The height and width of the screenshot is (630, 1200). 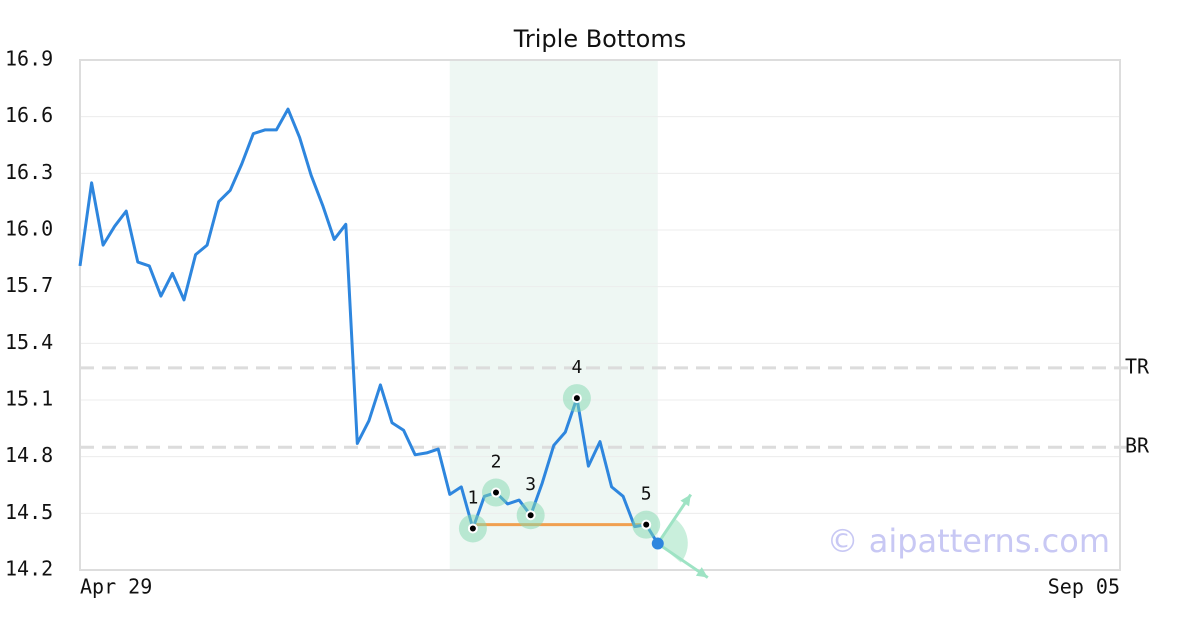 I want to click on y-tick-label: 14.5, so click(x=29, y=512).